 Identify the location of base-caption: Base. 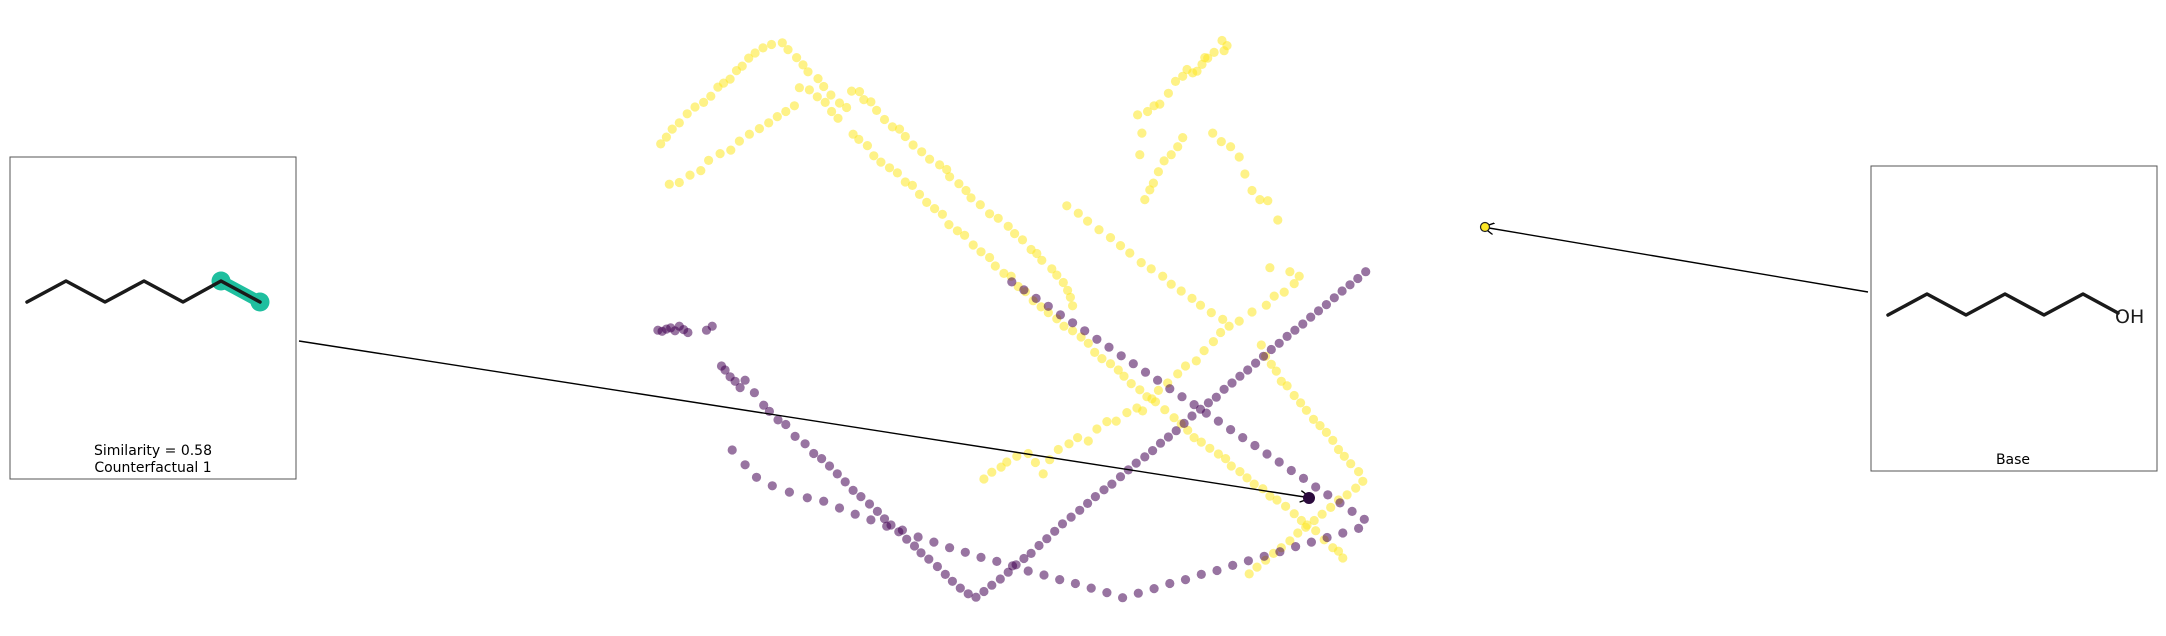
(2013, 460).